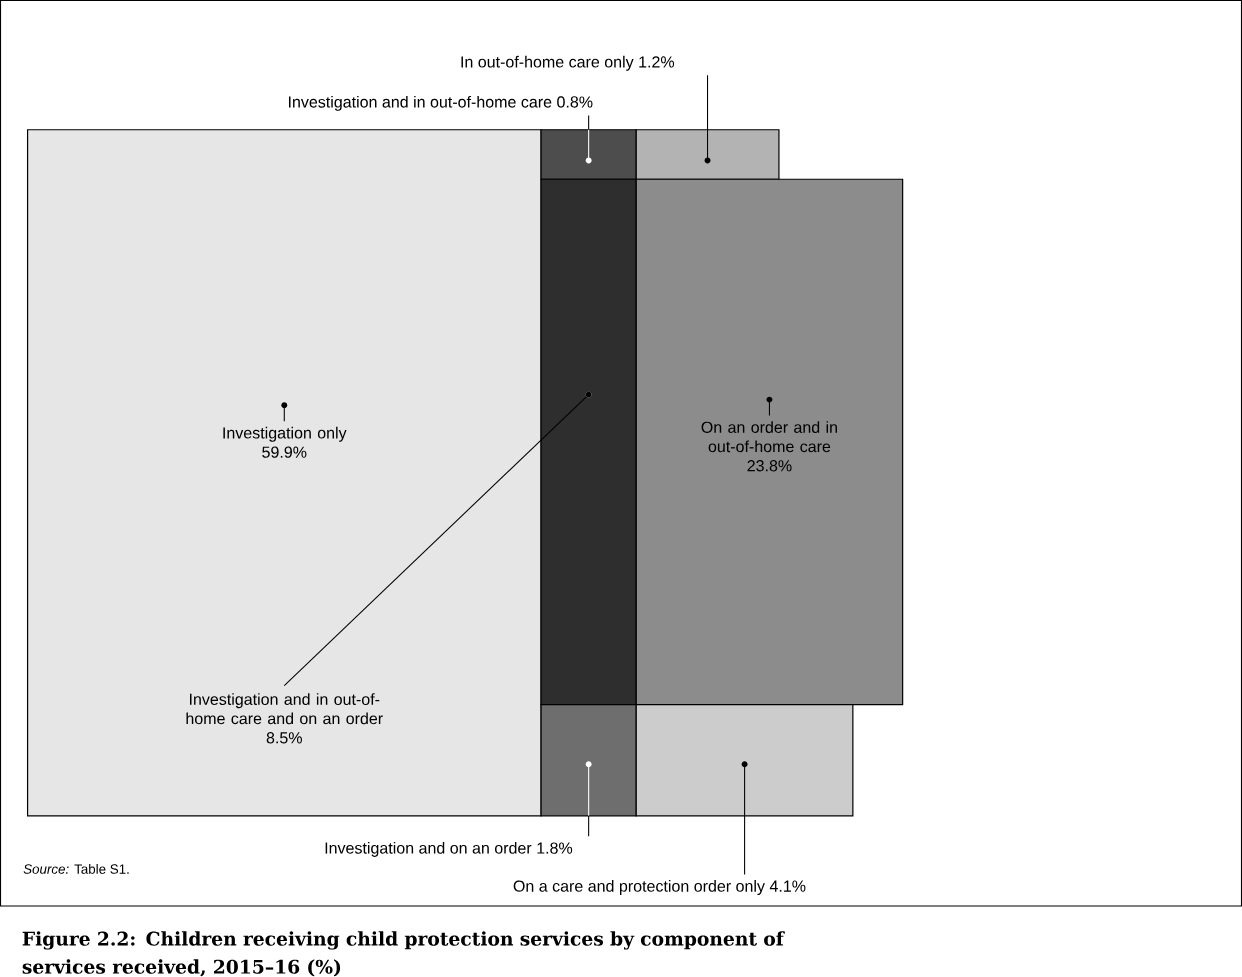 The image size is (1242, 977). Describe the element at coordinates (284, 709) in the screenshot. I see `category-label: Investigation and in out-of-home care and on an order` at that location.